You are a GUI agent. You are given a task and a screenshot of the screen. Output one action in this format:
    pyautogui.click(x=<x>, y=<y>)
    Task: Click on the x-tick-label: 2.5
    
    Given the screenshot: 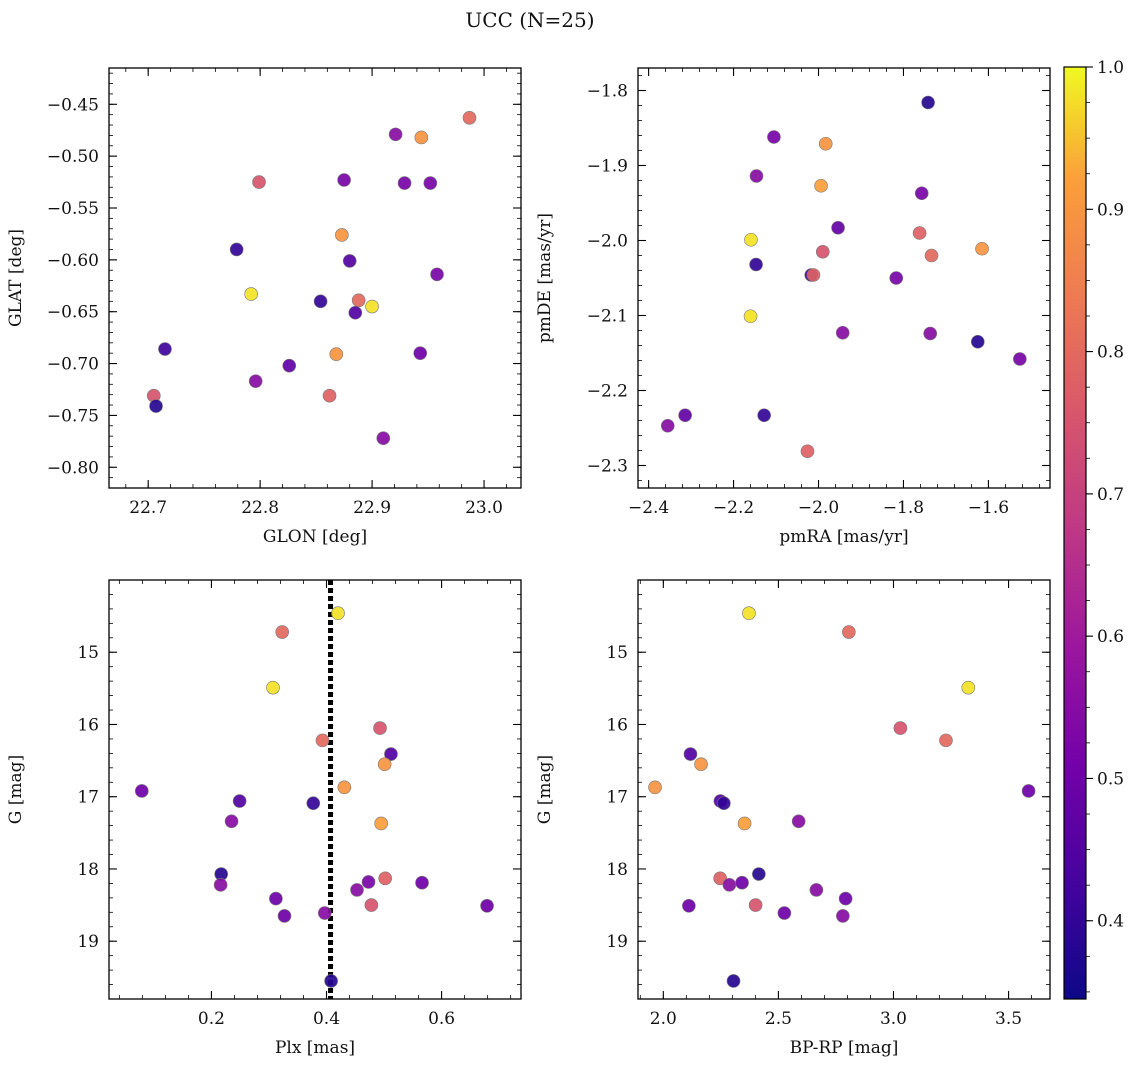 What is the action you would take?
    pyautogui.click(x=778, y=1019)
    